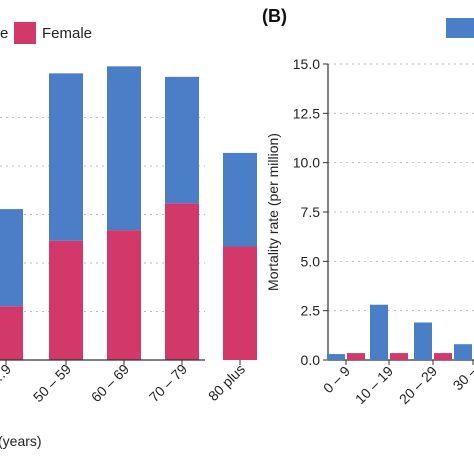  What do you see at coordinates (336, 379) in the screenshot?
I see `panel-b-x-tick-label: 0 – 9` at bounding box center [336, 379].